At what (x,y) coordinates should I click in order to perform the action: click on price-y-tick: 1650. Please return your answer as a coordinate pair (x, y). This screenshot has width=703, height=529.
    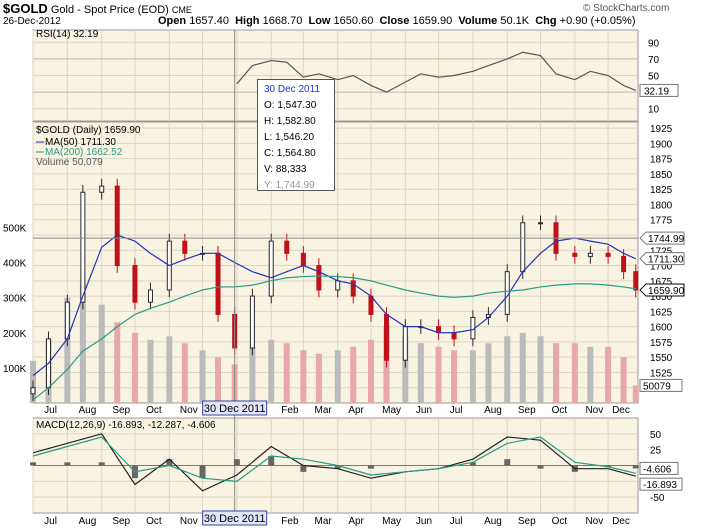
    Looking at the image, I should click on (661, 297).